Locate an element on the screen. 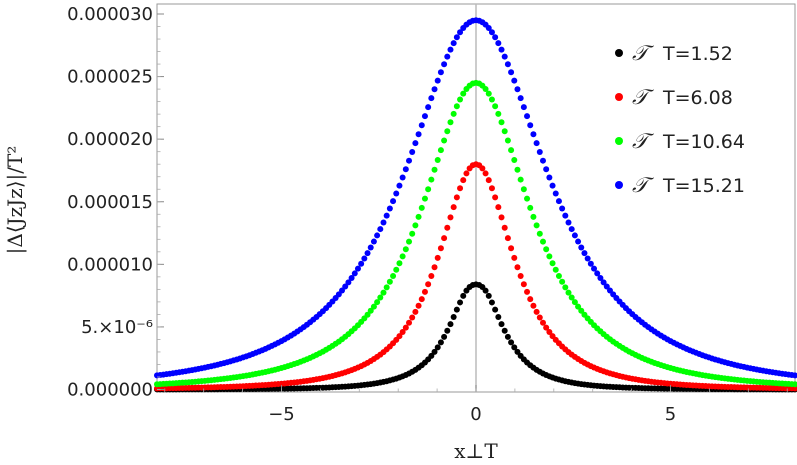 This screenshot has height=465, width=797. x-tick-label: 0 is located at coordinates (475, 414).